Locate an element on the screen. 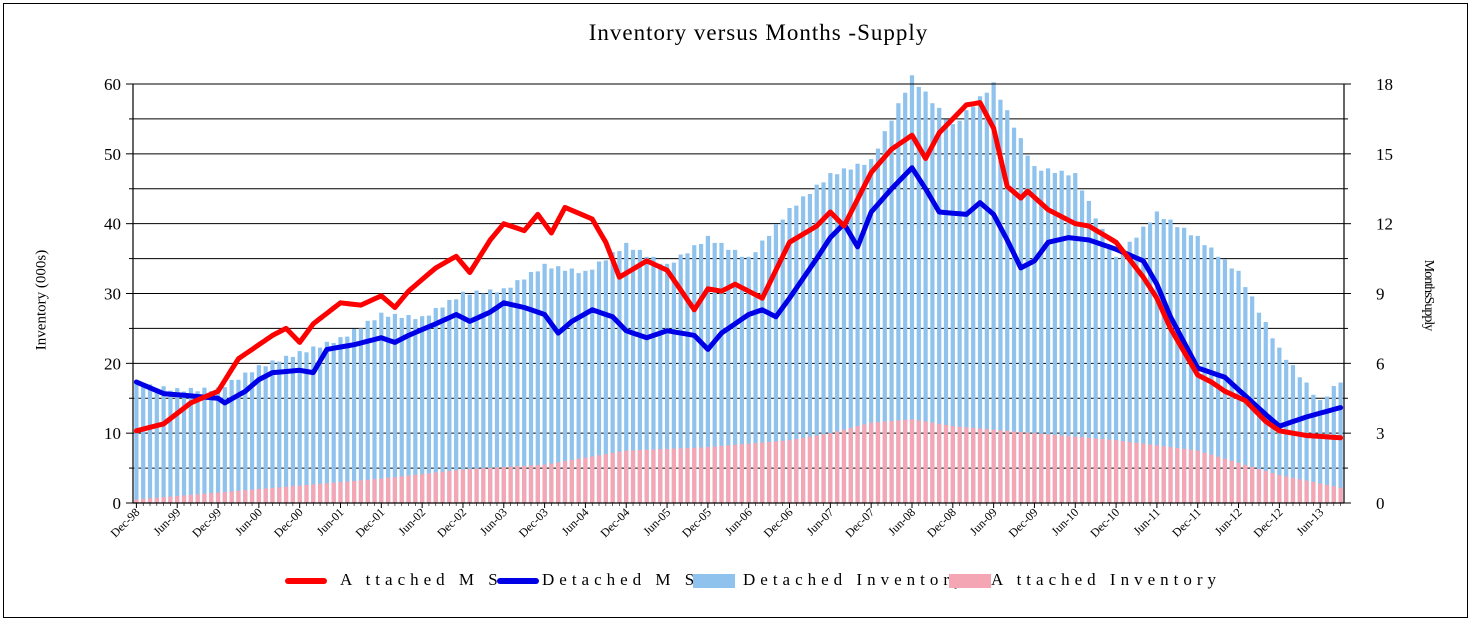 Image resolution: width=1473 pixels, height=623 pixels. x-tick-label: Dec-00 is located at coordinates (288, 522).